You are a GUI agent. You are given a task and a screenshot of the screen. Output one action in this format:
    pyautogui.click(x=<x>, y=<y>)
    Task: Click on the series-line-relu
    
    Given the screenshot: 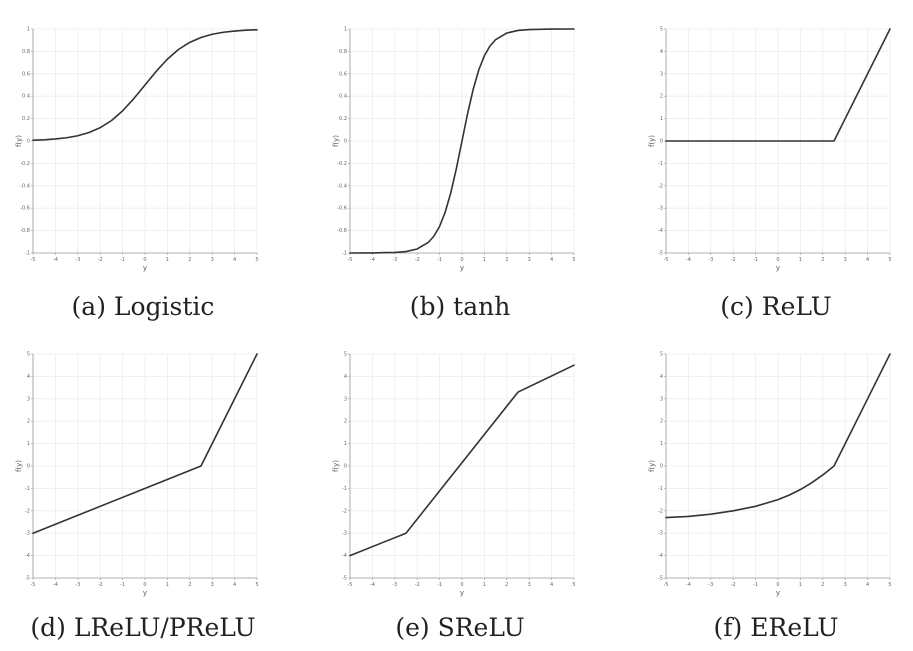 What is the action you would take?
    pyautogui.click(x=778, y=85)
    